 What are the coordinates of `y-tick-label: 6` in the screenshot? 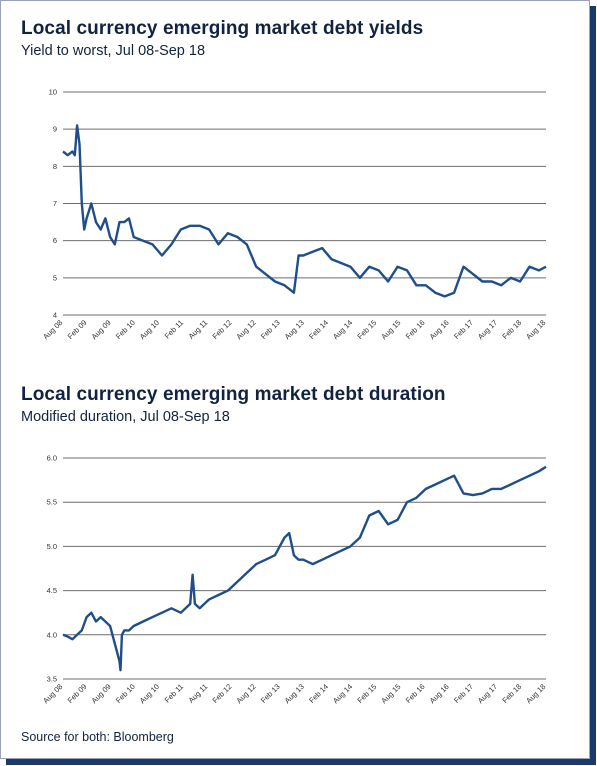 It's located at (55, 240).